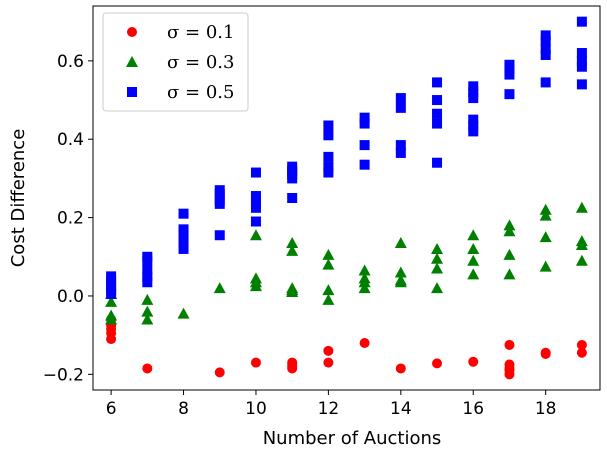 This screenshot has height=450, width=607. Describe the element at coordinates (18, 198) in the screenshot. I see `y-axis-title: Cost Difference` at that location.